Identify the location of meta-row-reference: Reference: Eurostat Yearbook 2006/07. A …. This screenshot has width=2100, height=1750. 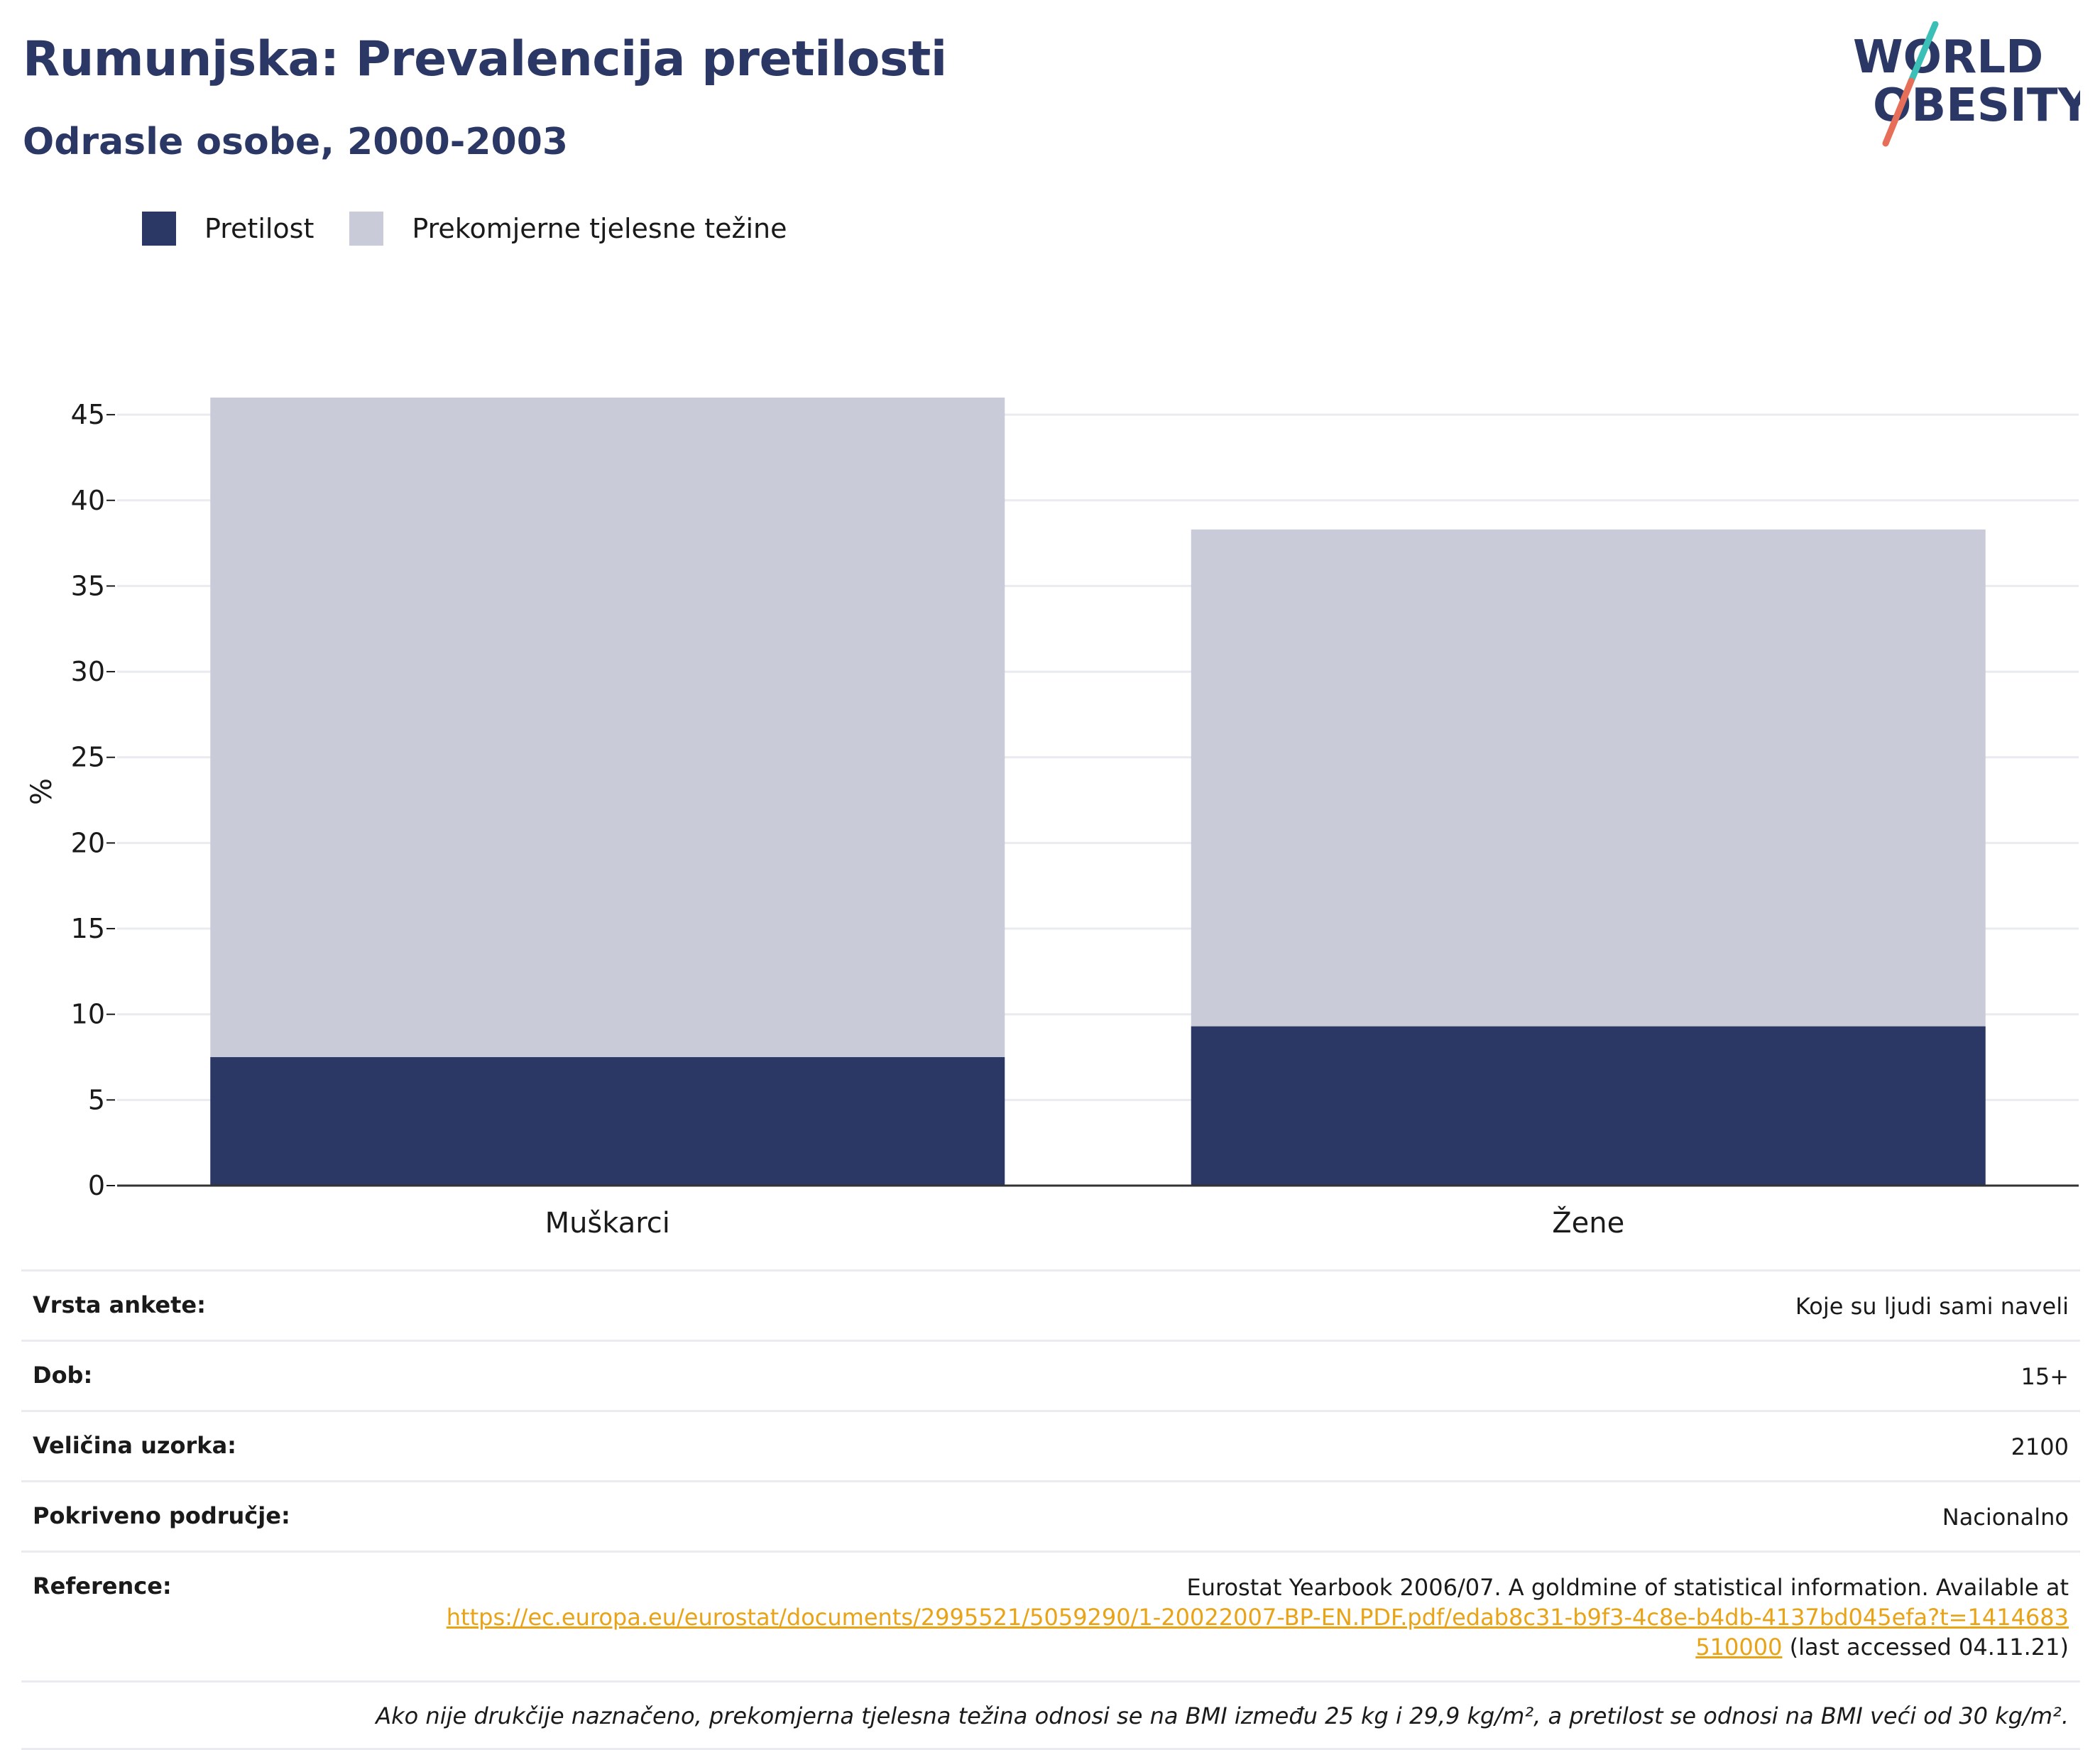
(1050, 1615).